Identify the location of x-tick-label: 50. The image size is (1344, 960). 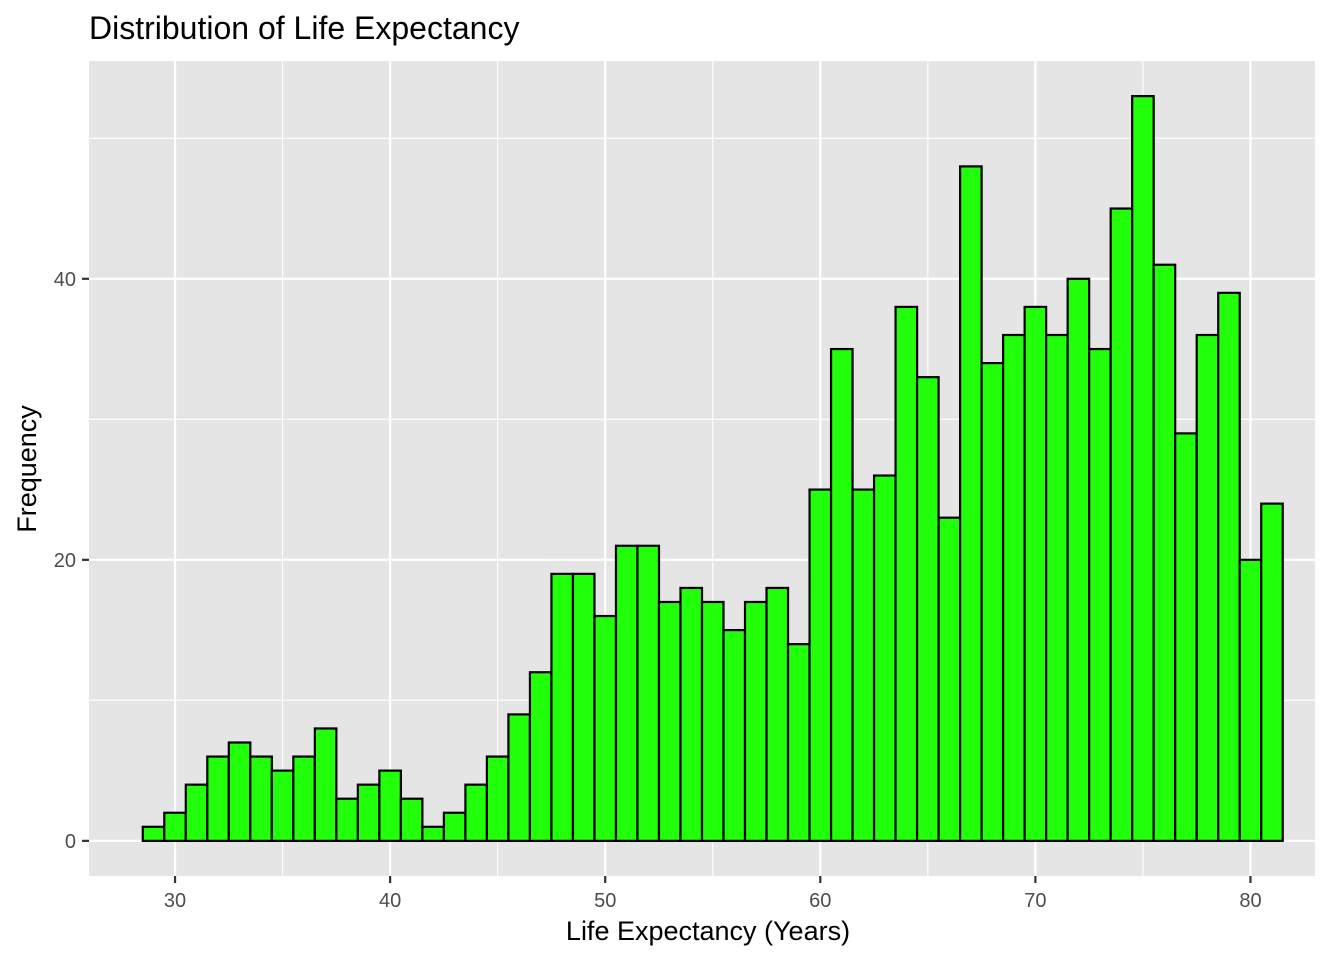
(605, 901).